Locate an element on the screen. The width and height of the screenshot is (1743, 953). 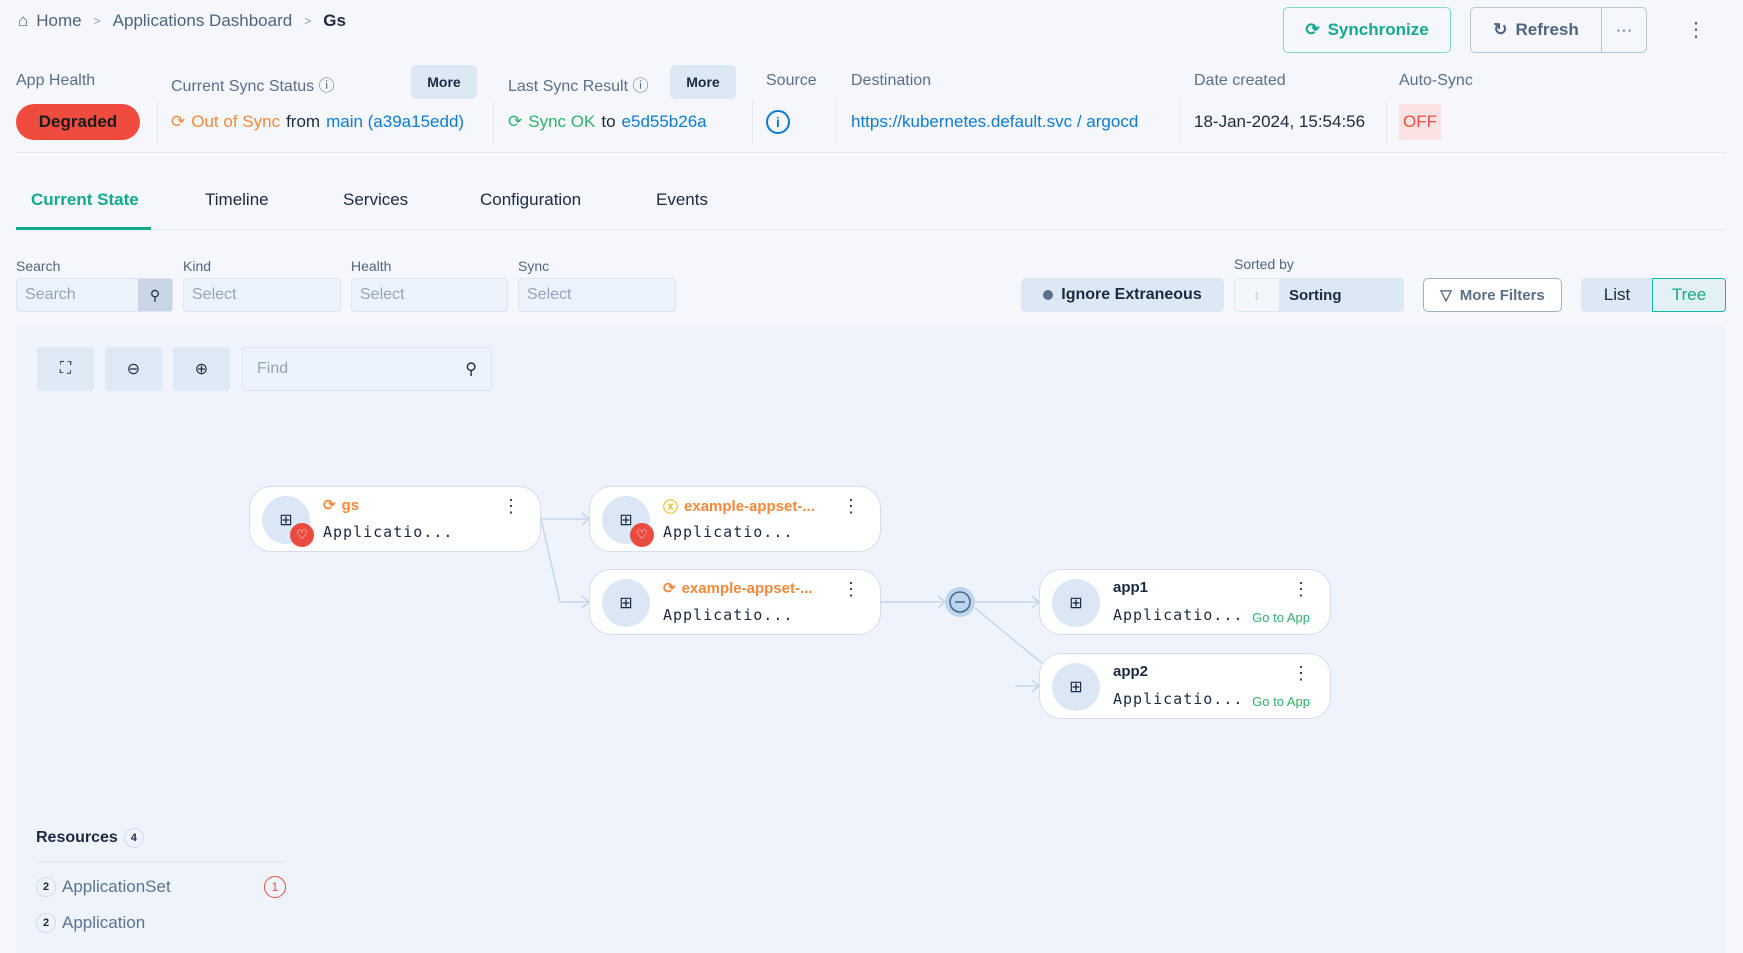
last-sync-label: Last Sync Result ⓘ is located at coordinates (578, 84).